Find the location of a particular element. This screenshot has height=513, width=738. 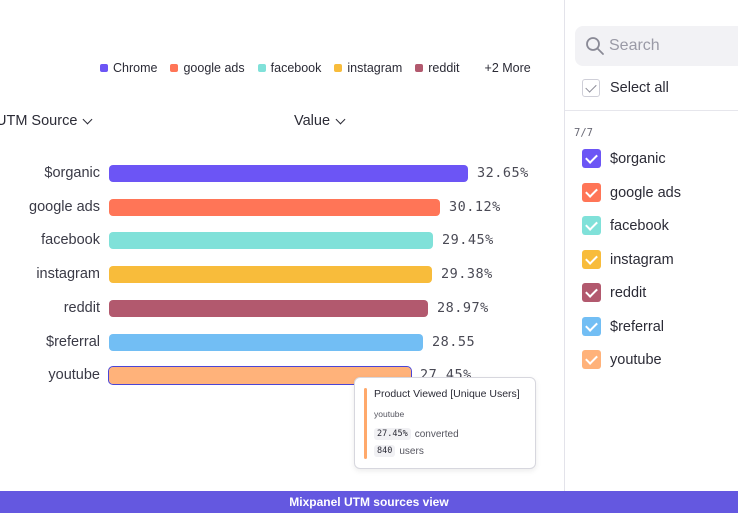

tooltip-converted-line: 27.45% converted is located at coordinates (416, 434).